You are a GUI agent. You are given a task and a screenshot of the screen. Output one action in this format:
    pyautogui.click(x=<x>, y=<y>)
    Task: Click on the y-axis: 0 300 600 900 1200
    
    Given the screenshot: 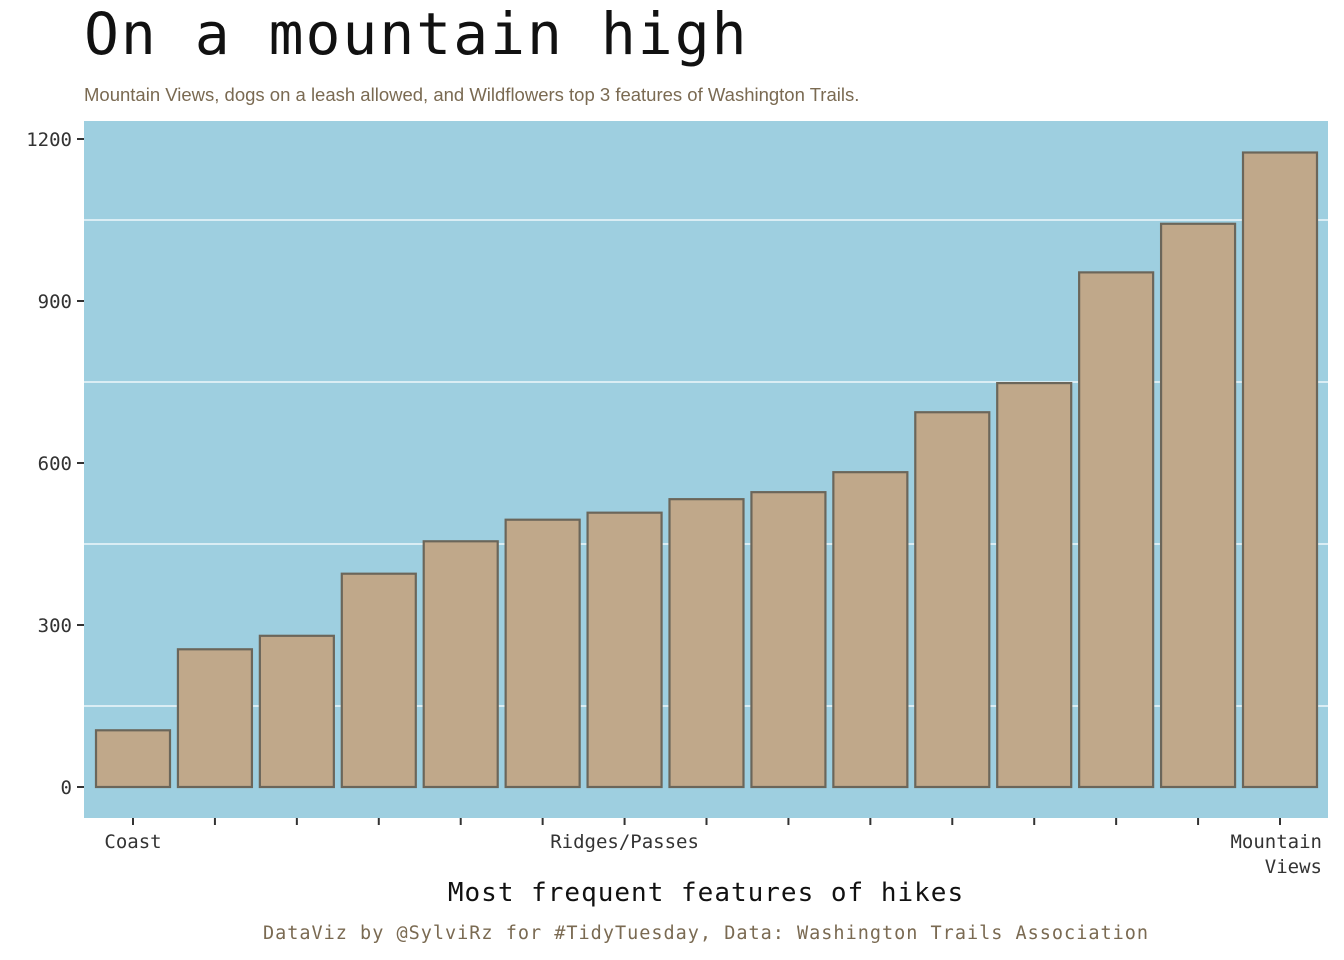 What is the action you would take?
    pyautogui.click(x=55, y=464)
    